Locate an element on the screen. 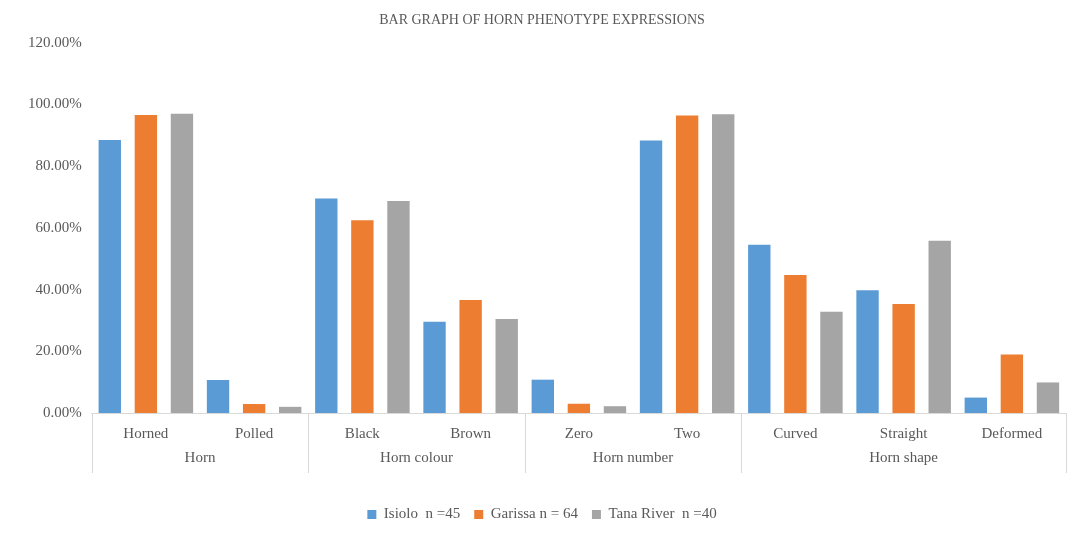 This screenshot has height=540, width=1084. y-tick-label: 40.00% is located at coordinates (58, 288).